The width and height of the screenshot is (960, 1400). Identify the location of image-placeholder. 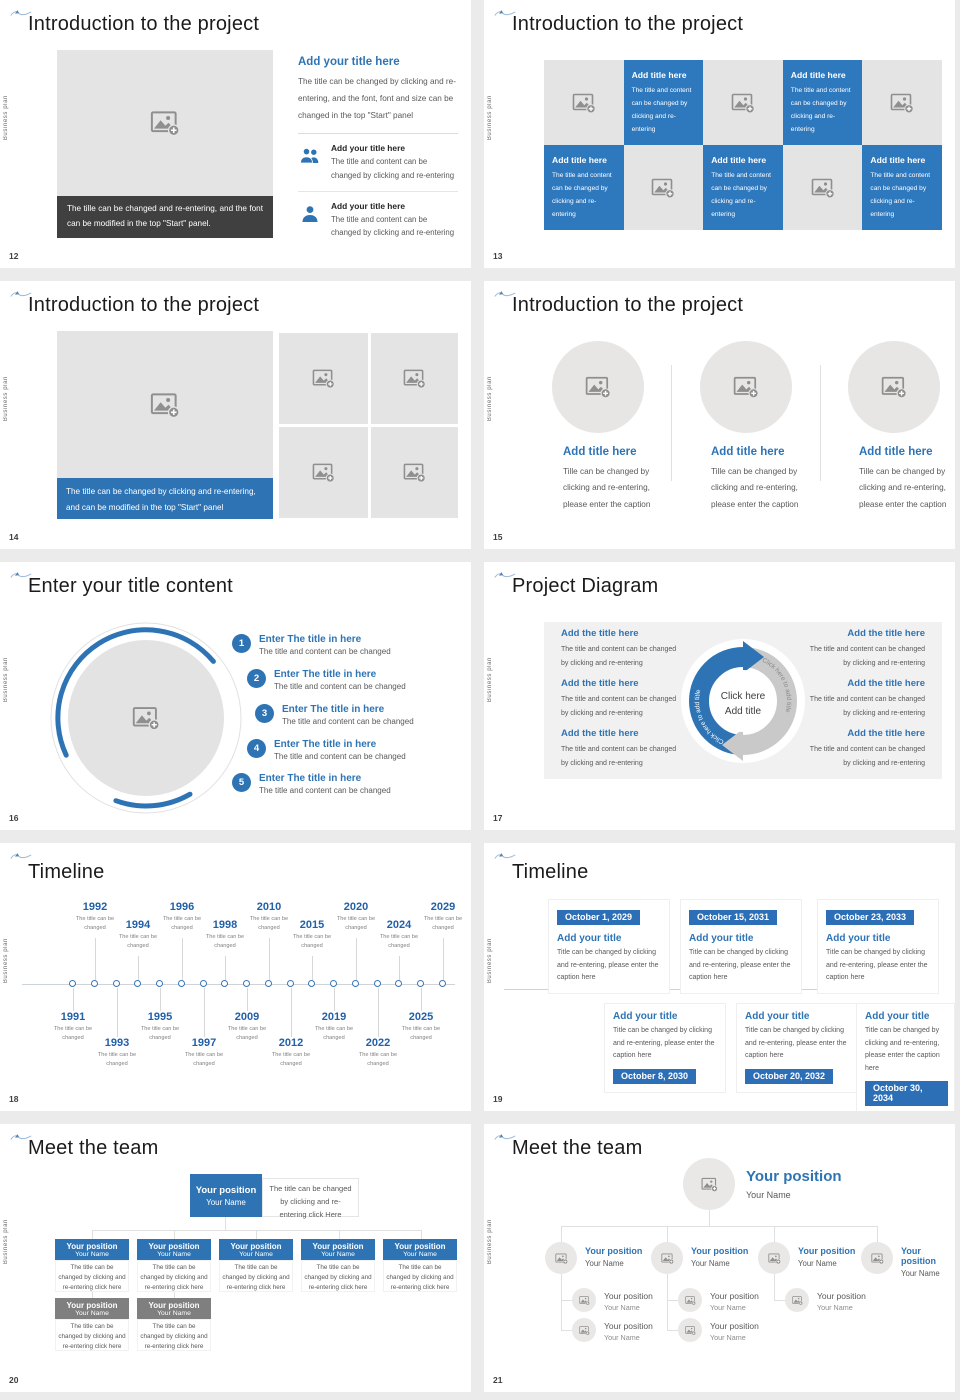
(414, 378).